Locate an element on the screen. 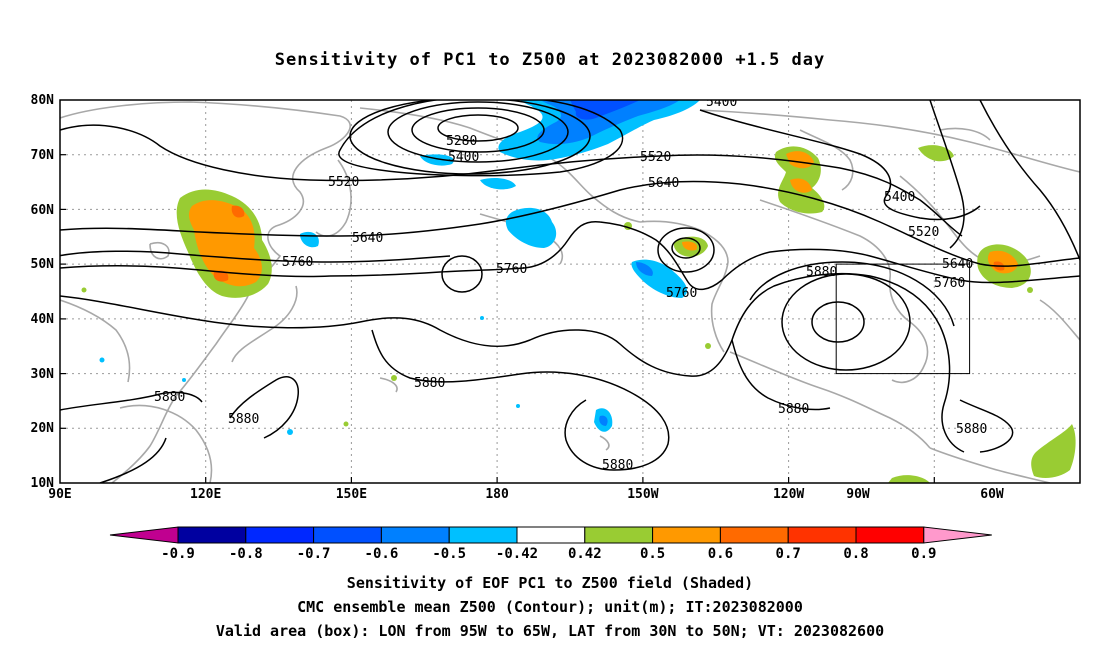 Image resolution: width=1100 pixels, height=650 pixels. colorbar-low-arrow is located at coordinates (144, 535).